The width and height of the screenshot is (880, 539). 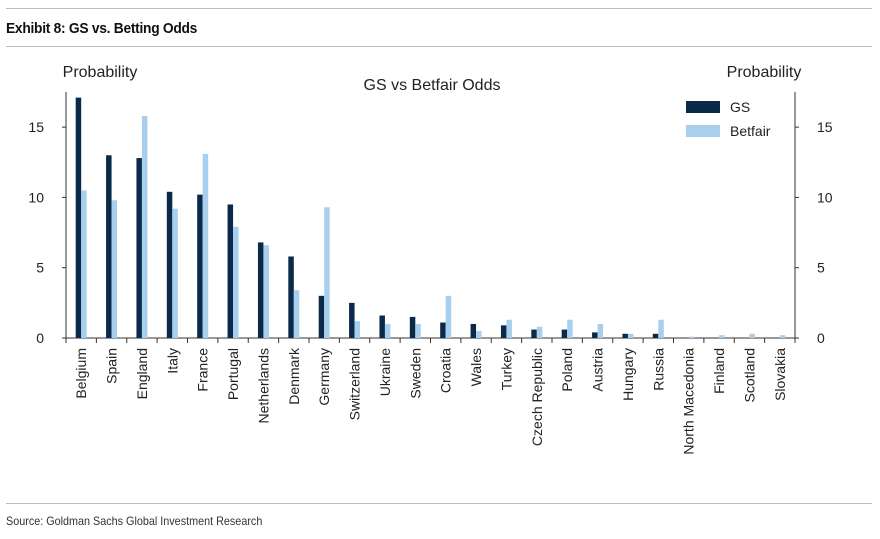 What do you see at coordinates (169, 264) in the screenshot?
I see `bar-gs-italy` at bounding box center [169, 264].